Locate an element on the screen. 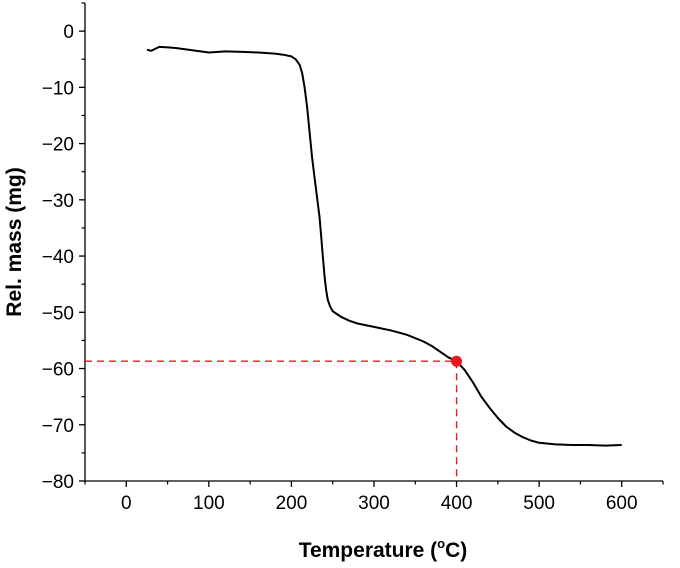 Image resolution: width=680 pixels, height=568 pixels. marker-group is located at coordinates (457, 361).